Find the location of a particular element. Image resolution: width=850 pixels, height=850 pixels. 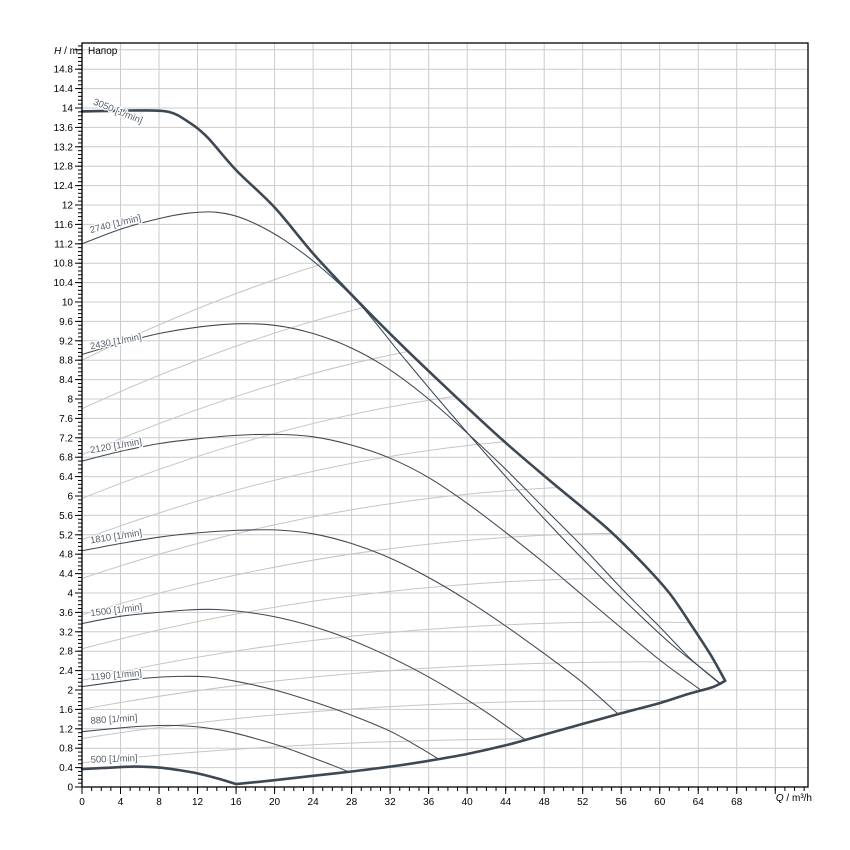

y-tick-label: 10 is located at coordinates (68, 302).